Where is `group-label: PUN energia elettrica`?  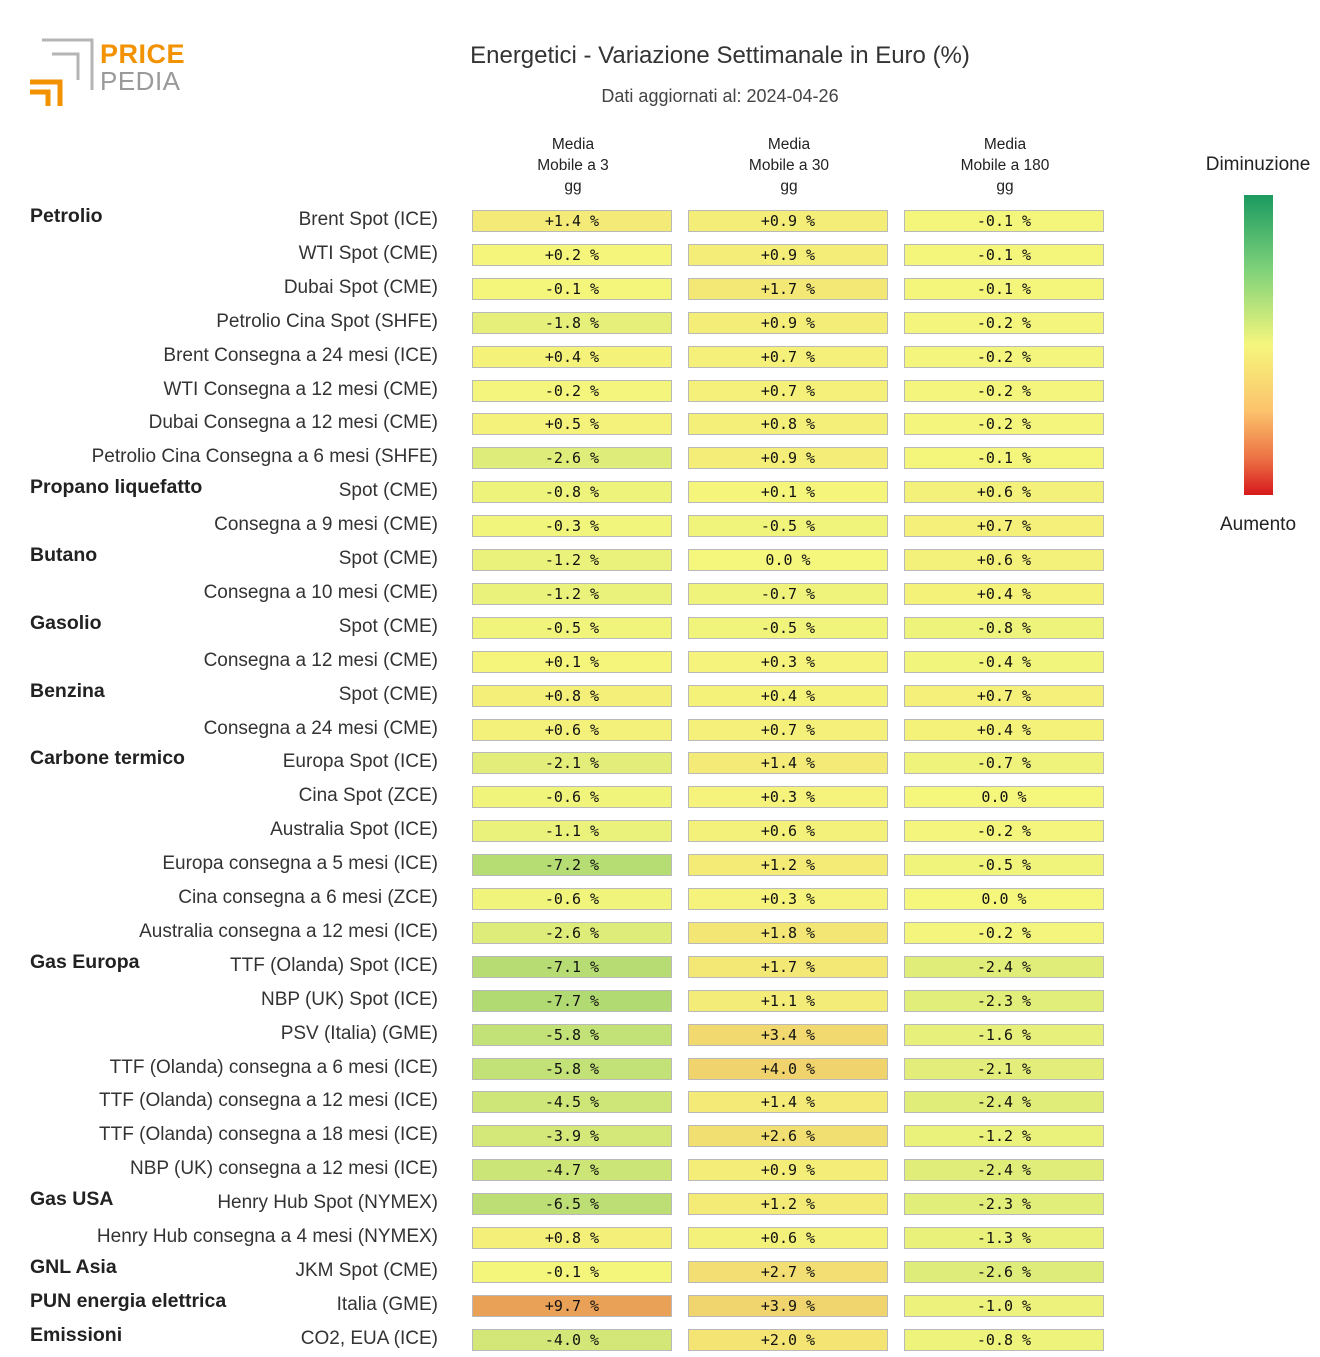 group-label: PUN energia elettrica is located at coordinates (128, 1300).